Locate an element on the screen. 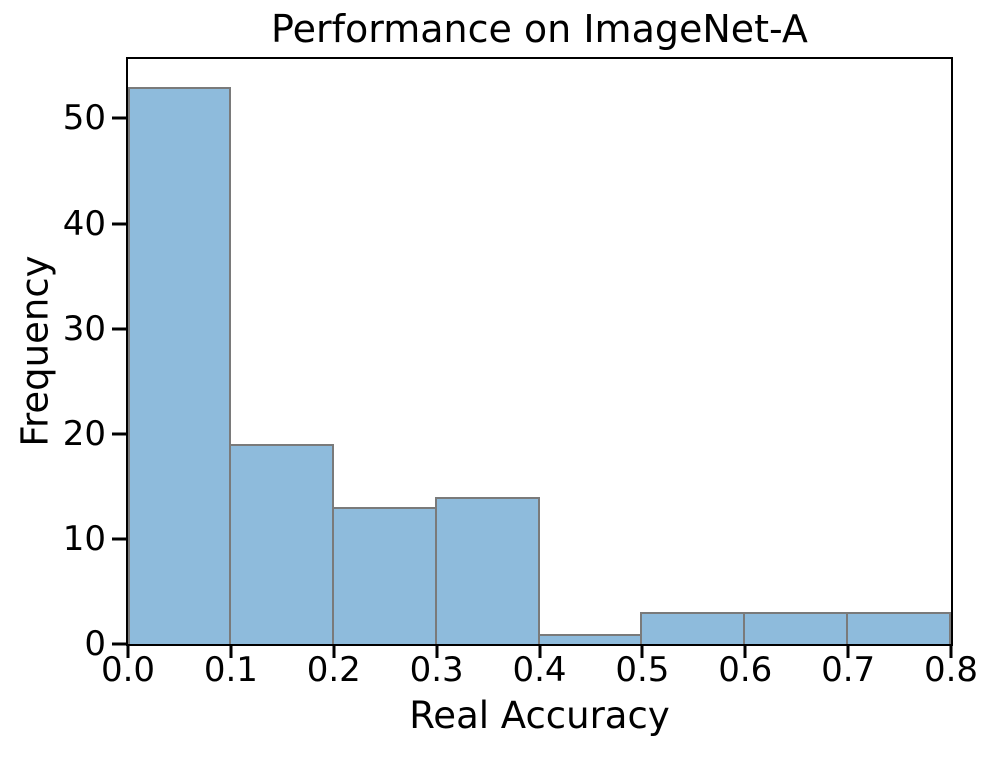 The height and width of the screenshot is (760, 996). x-tick-label: 0.1 is located at coordinates (230, 670).